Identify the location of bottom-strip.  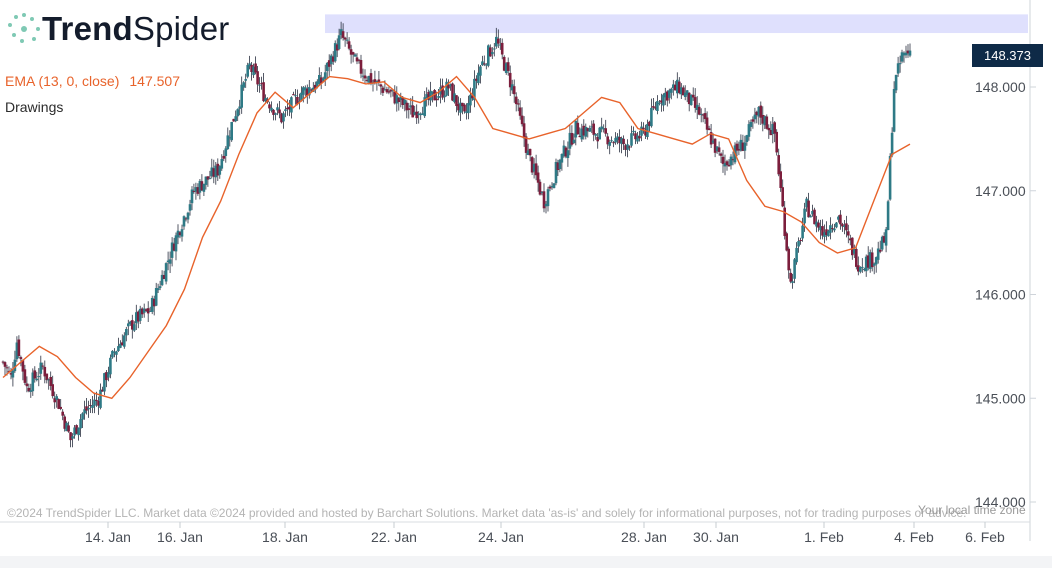
(526, 562).